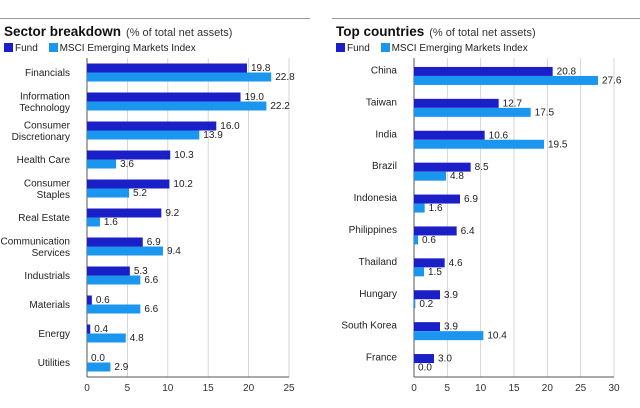 The width and height of the screenshot is (640, 408). I want to click on category-label-line: Financials, so click(47, 73).